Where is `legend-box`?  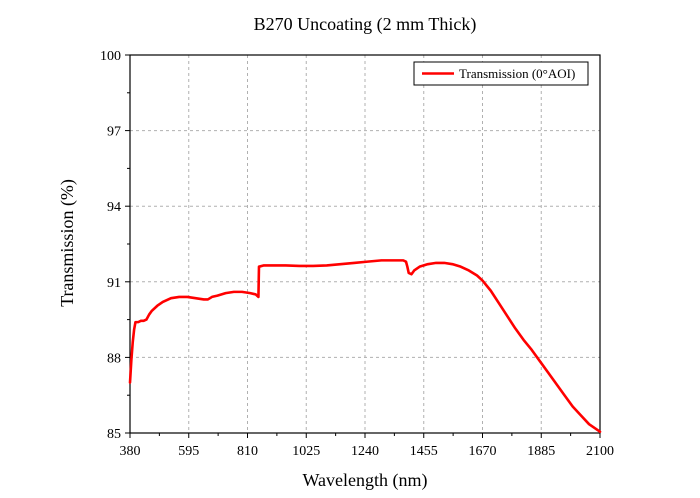
legend-box is located at coordinates (501, 73).